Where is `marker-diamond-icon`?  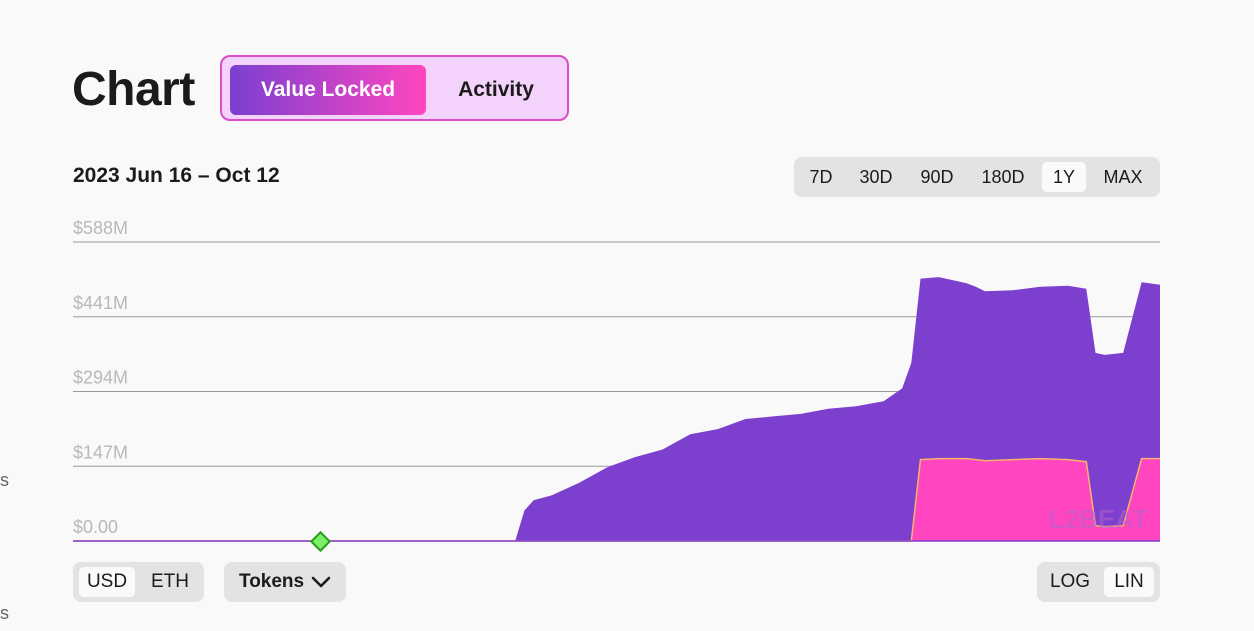
marker-diamond-icon is located at coordinates (320, 541).